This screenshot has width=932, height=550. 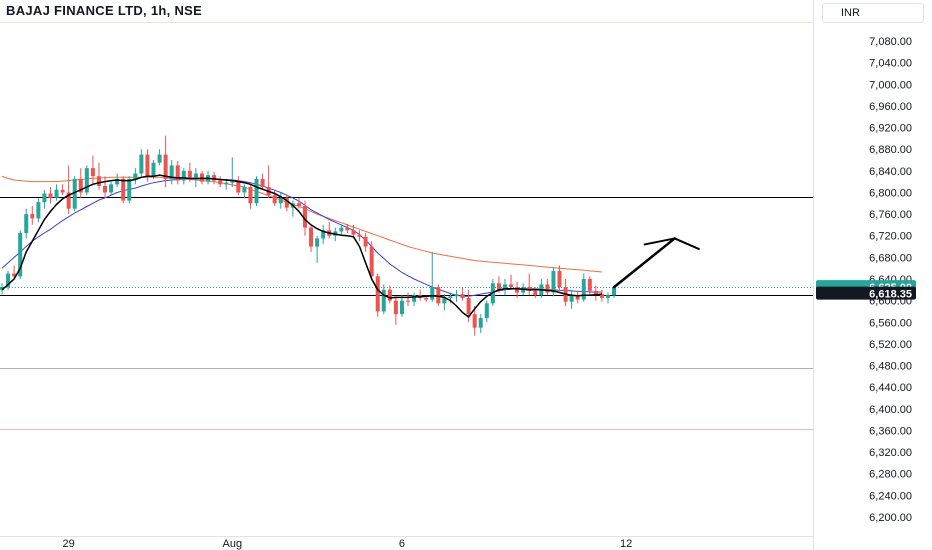 What do you see at coordinates (873, 13) in the screenshot?
I see `currency-selector: INR` at bounding box center [873, 13].